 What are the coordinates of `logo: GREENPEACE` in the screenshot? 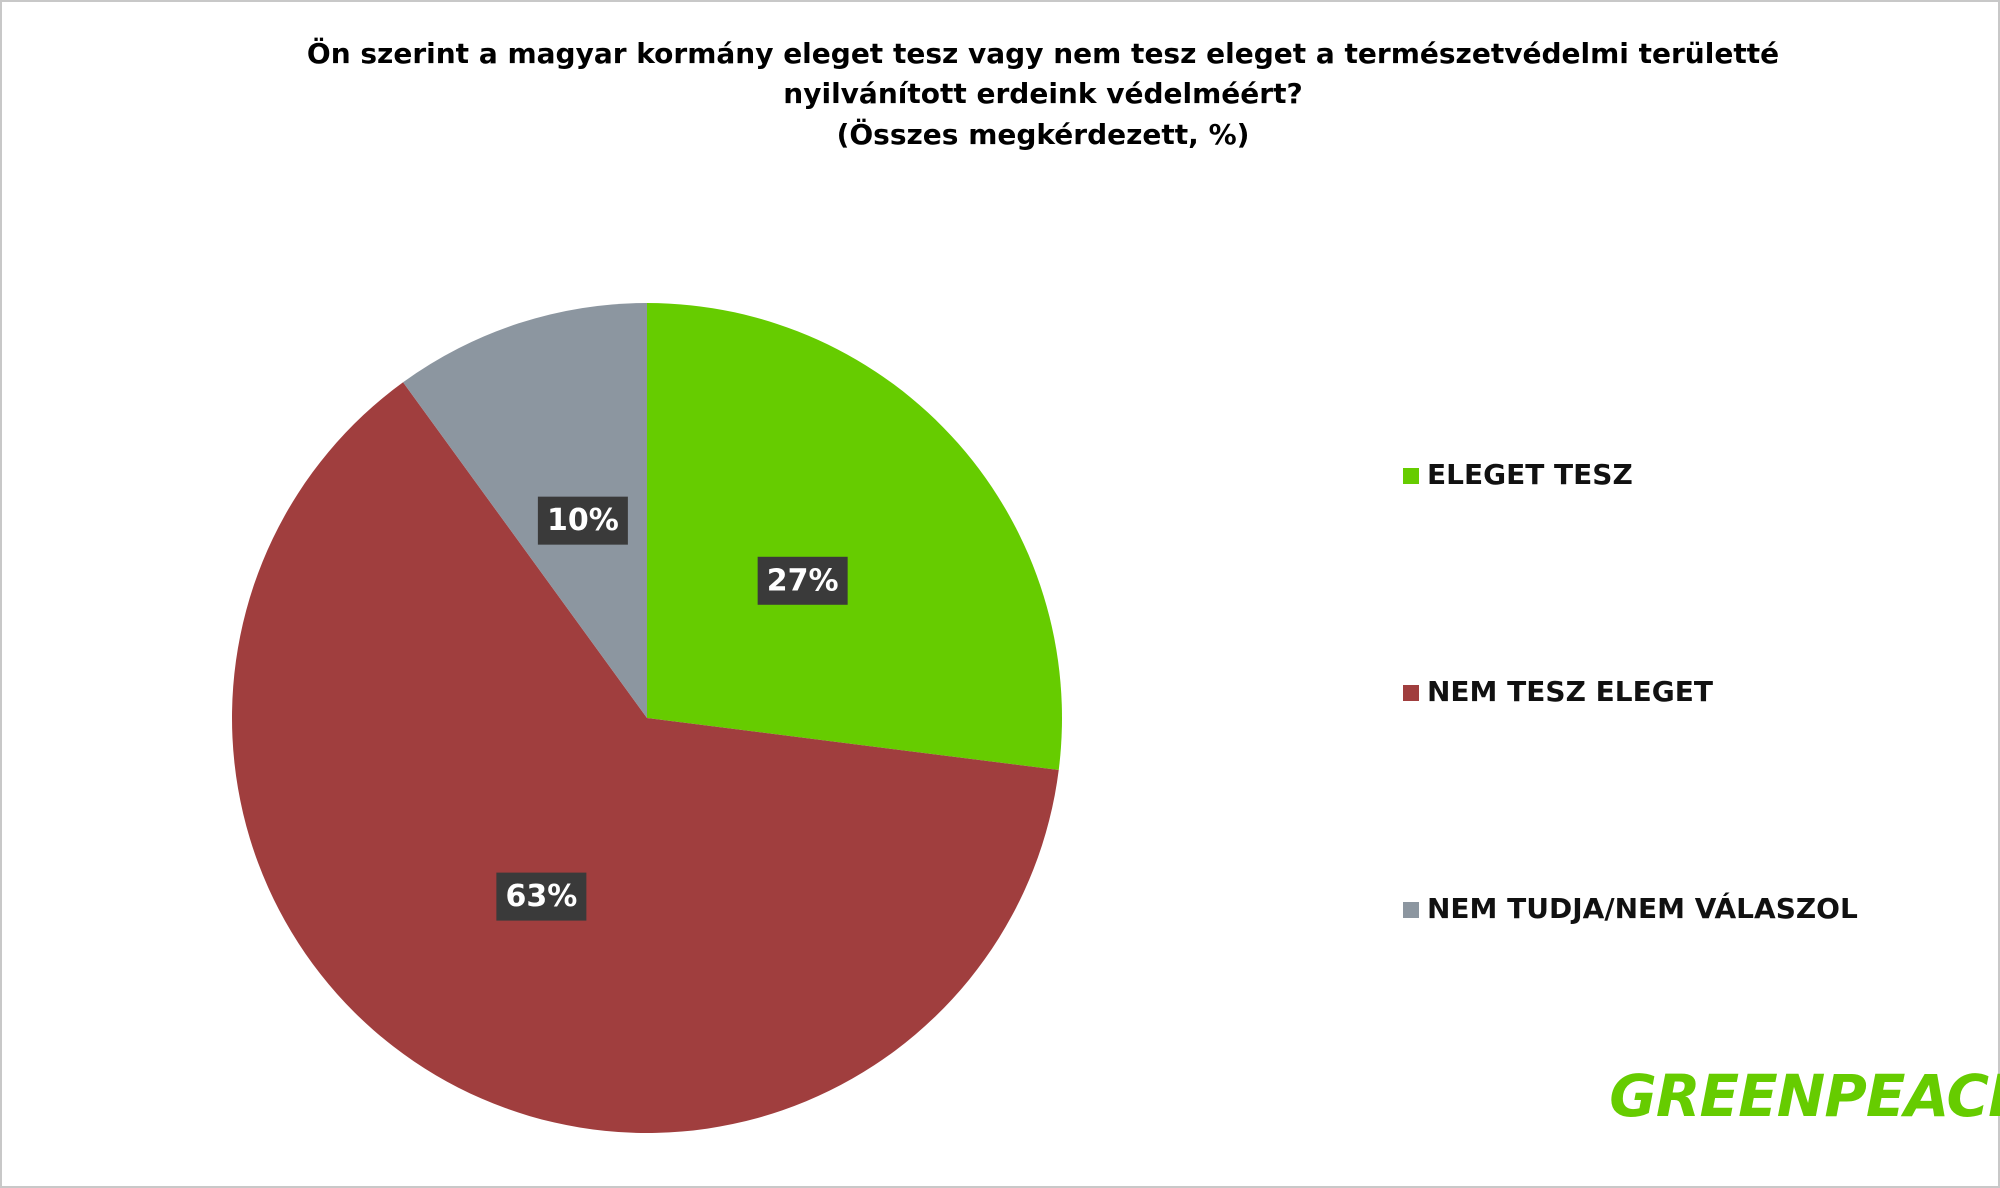 It's located at (1804, 1096).